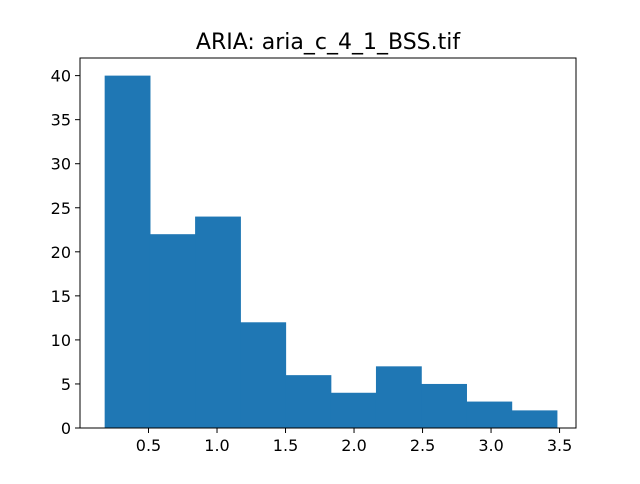 The image size is (640, 484). I want to click on x-tick-label: 2.0, so click(353, 445).